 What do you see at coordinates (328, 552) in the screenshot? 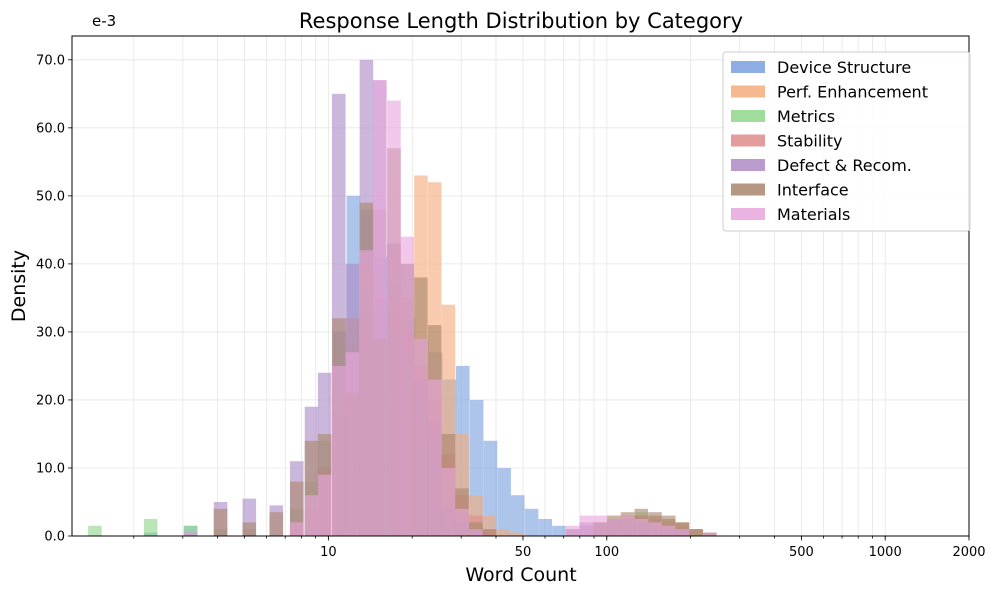
I see `x-tick-label: 10` at bounding box center [328, 552].